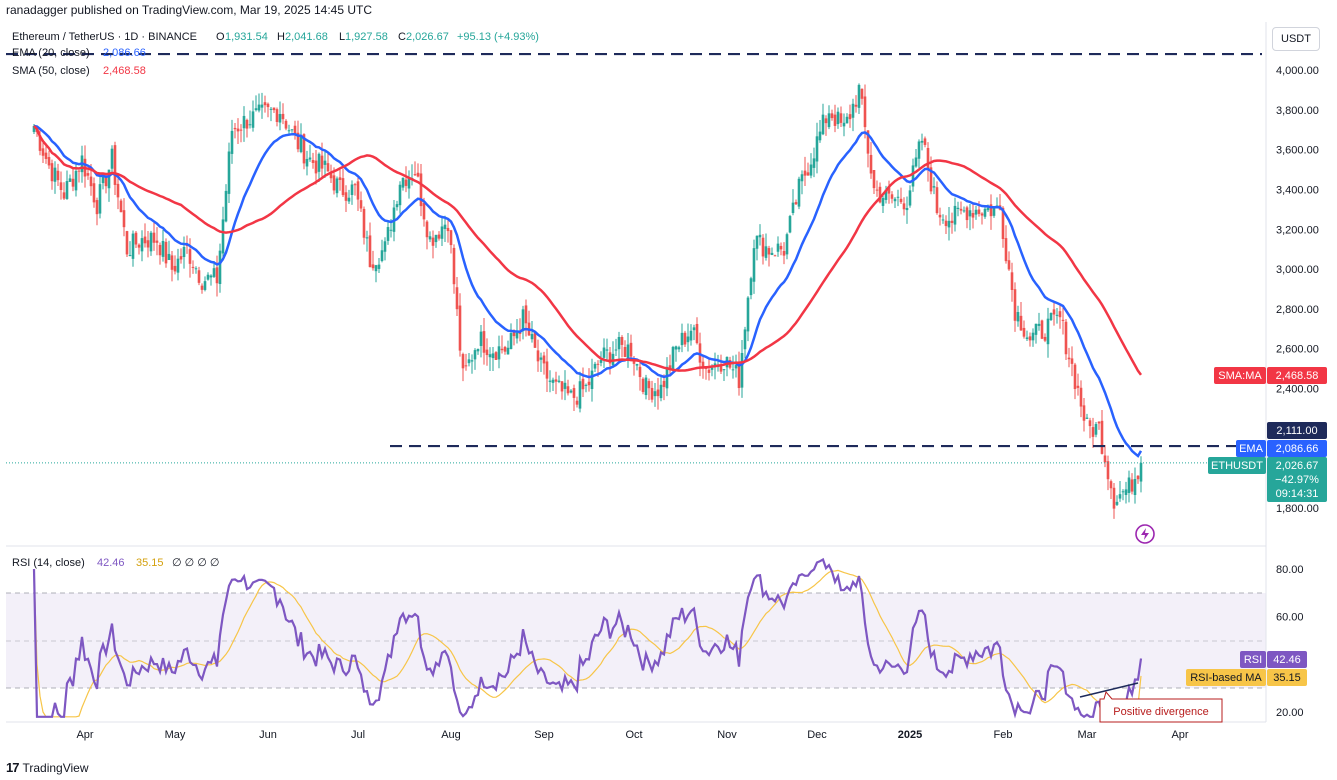 The image size is (1337, 780). What do you see at coordinates (727, 735) in the screenshot?
I see `time-tick-label: Nov` at bounding box center [727, 735].